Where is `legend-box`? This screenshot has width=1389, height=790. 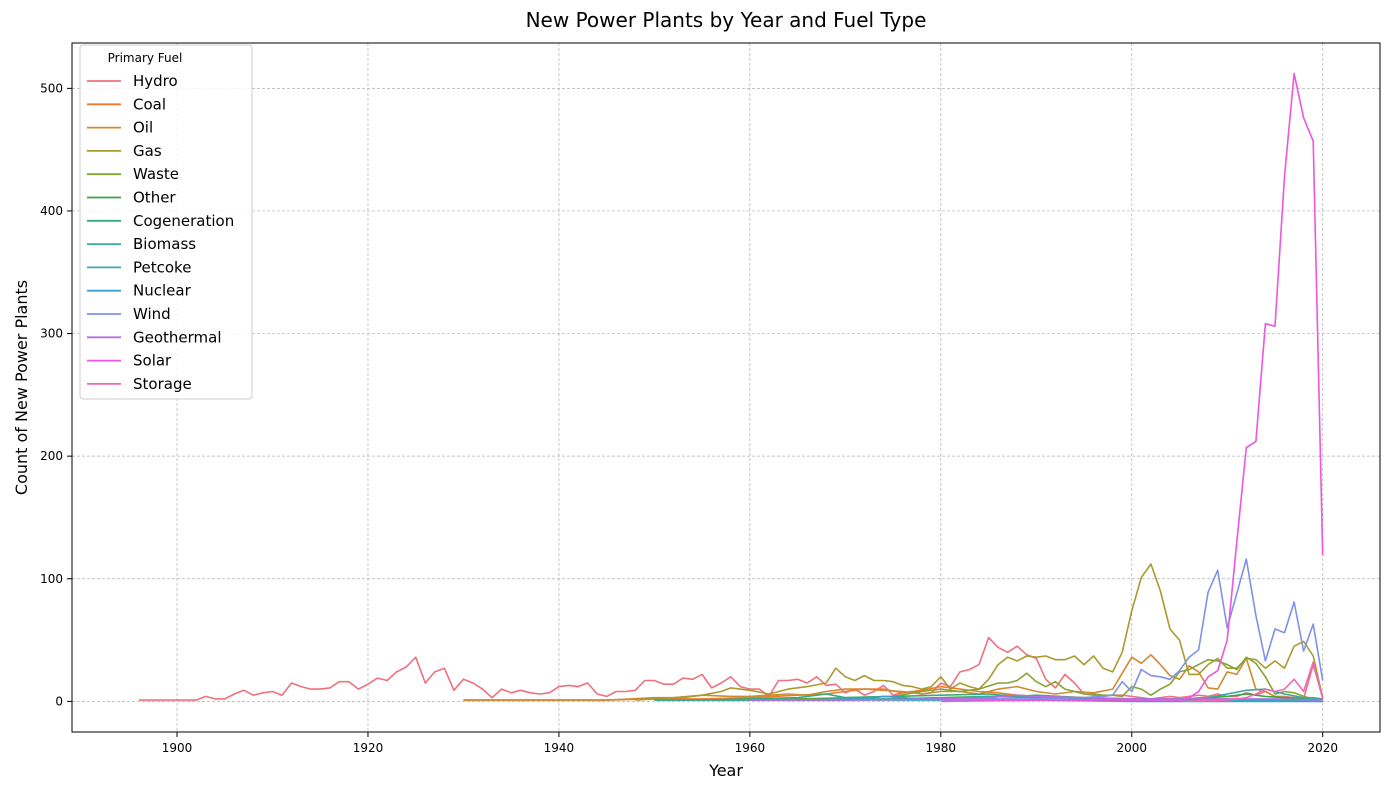
legend-box is located at coordinates (166, 222).